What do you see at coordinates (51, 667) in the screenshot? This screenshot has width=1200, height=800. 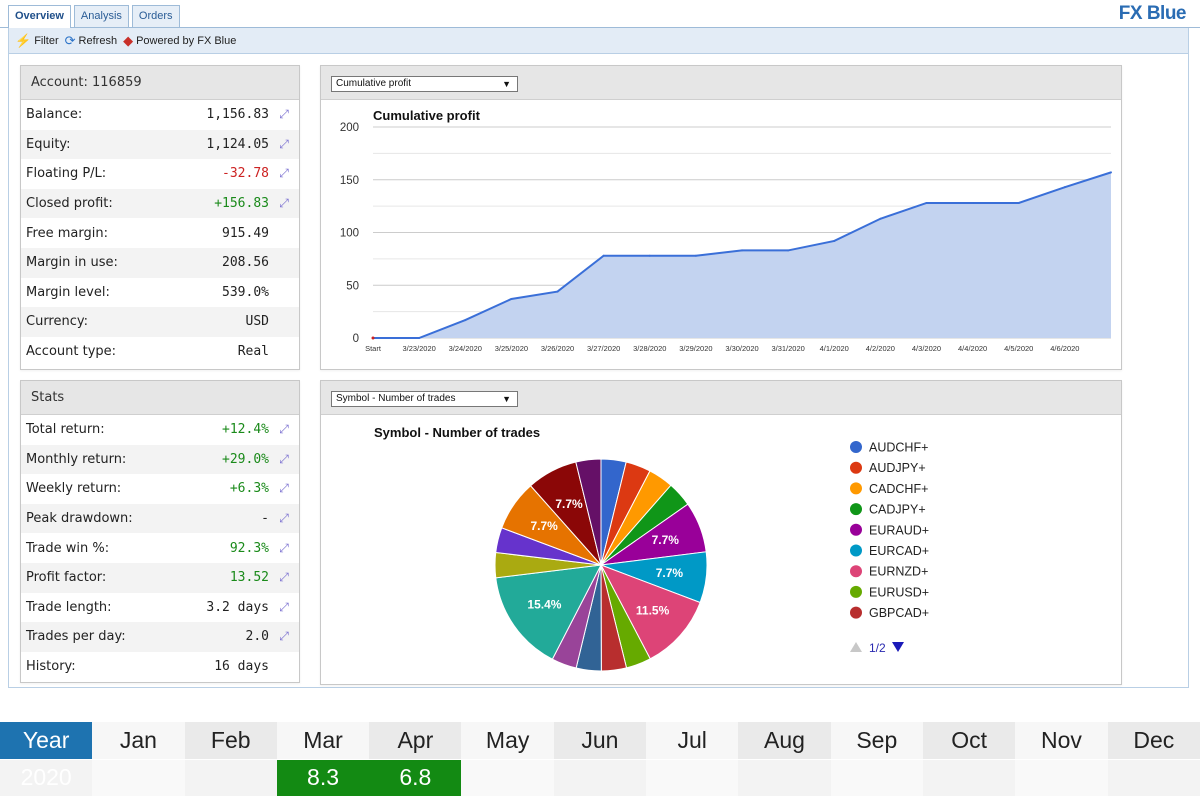 I see `stats-label: History:` at bounding box center [51, 667].